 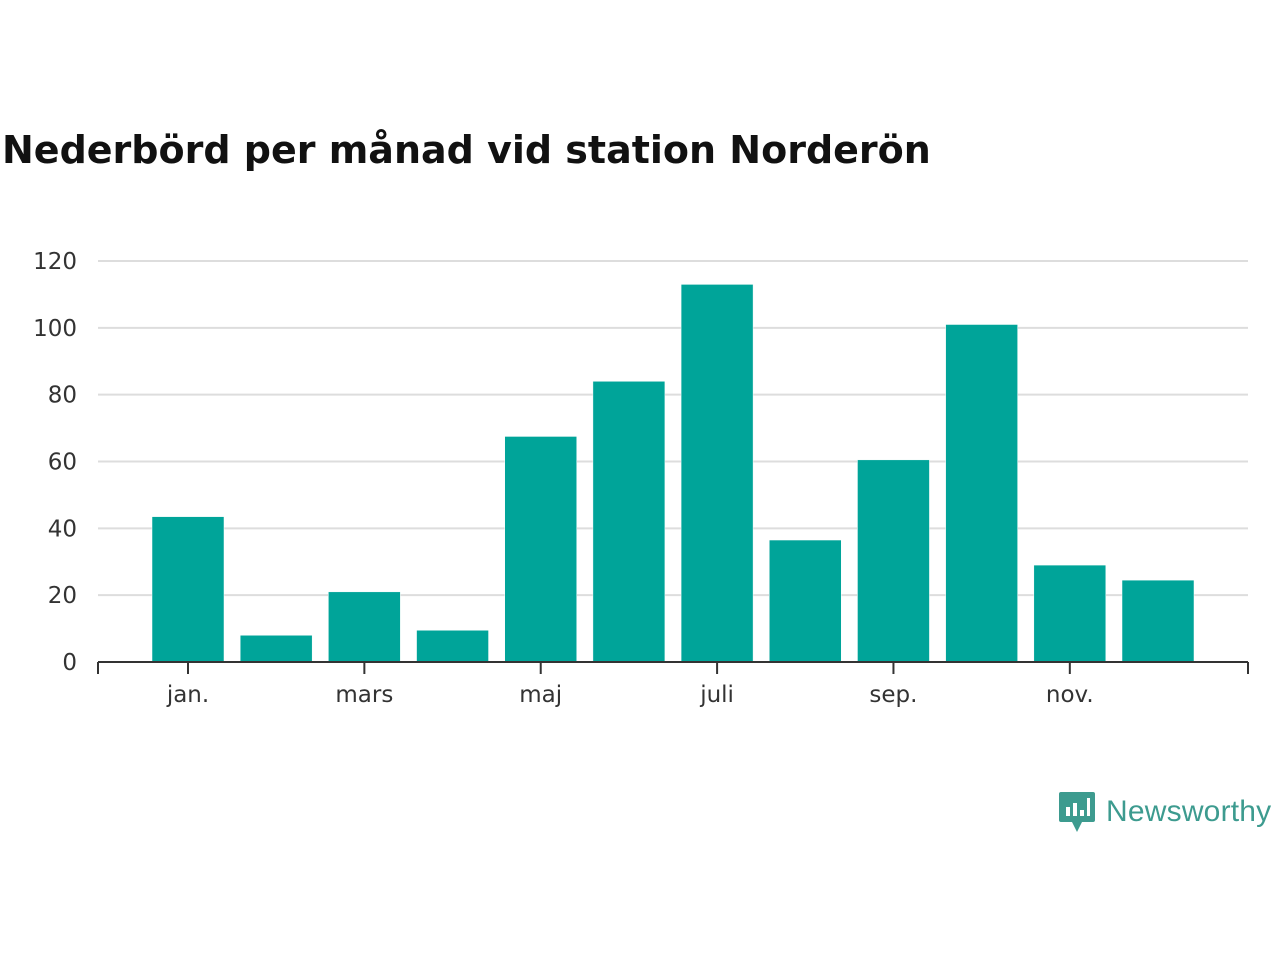 What do you see at coordinates (187, 695) in the screenshot?
I see `x-tick-label: jan.` at bounding box center [187, 695].